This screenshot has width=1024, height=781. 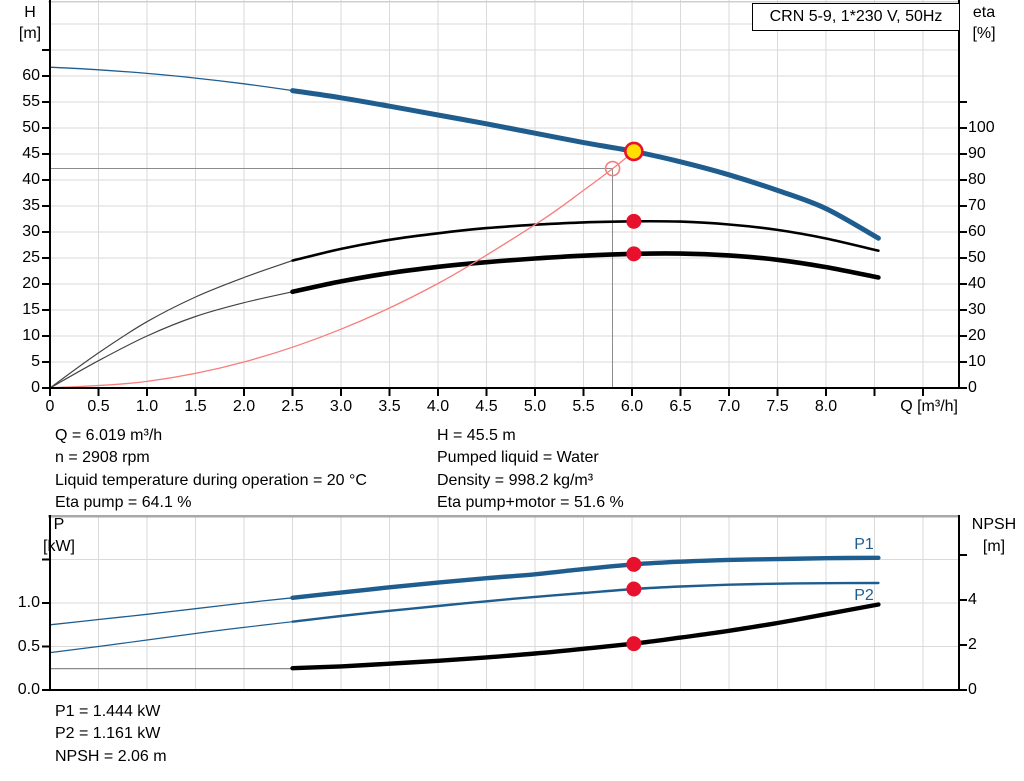 What do you see at coordinates (680, 406) in the screenshot?
I see `x-axis-tick-label: 6.5` at bounding box center [680, 406].